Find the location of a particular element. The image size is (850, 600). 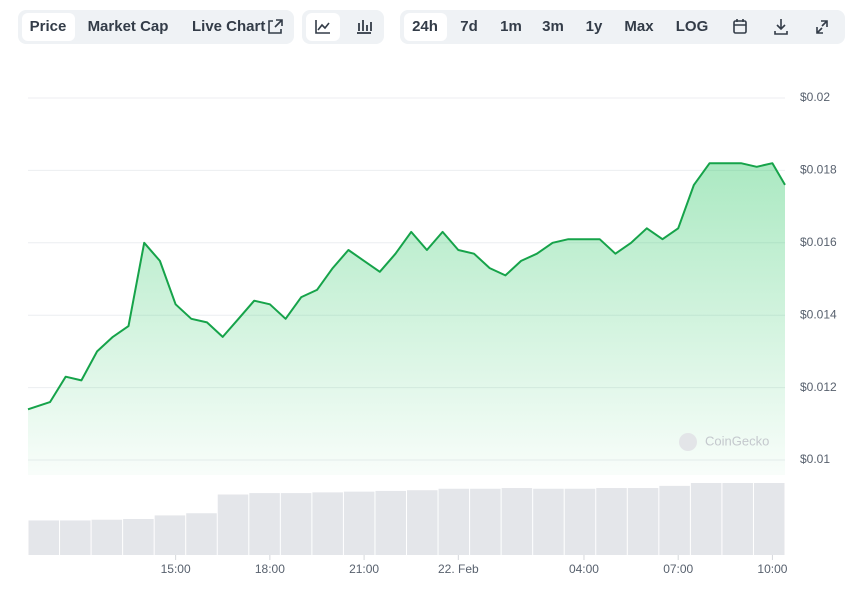

range: 3m is located at coordinates (553, 26).